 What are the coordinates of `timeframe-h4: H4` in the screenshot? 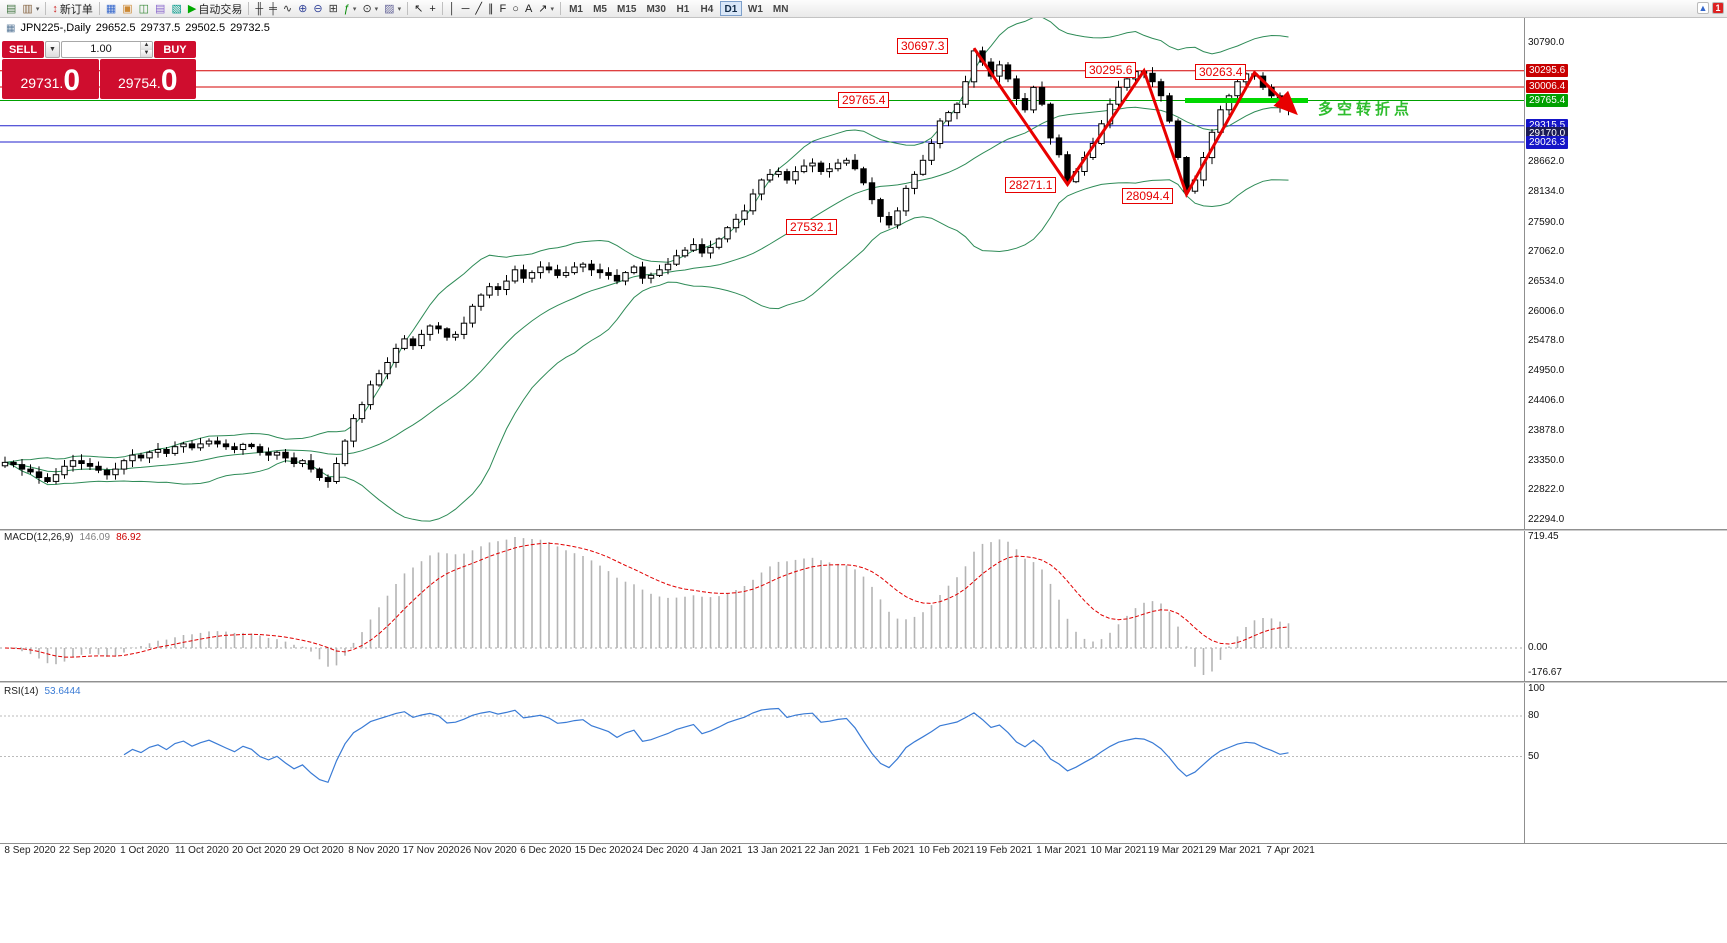 It's located at (707, 9).